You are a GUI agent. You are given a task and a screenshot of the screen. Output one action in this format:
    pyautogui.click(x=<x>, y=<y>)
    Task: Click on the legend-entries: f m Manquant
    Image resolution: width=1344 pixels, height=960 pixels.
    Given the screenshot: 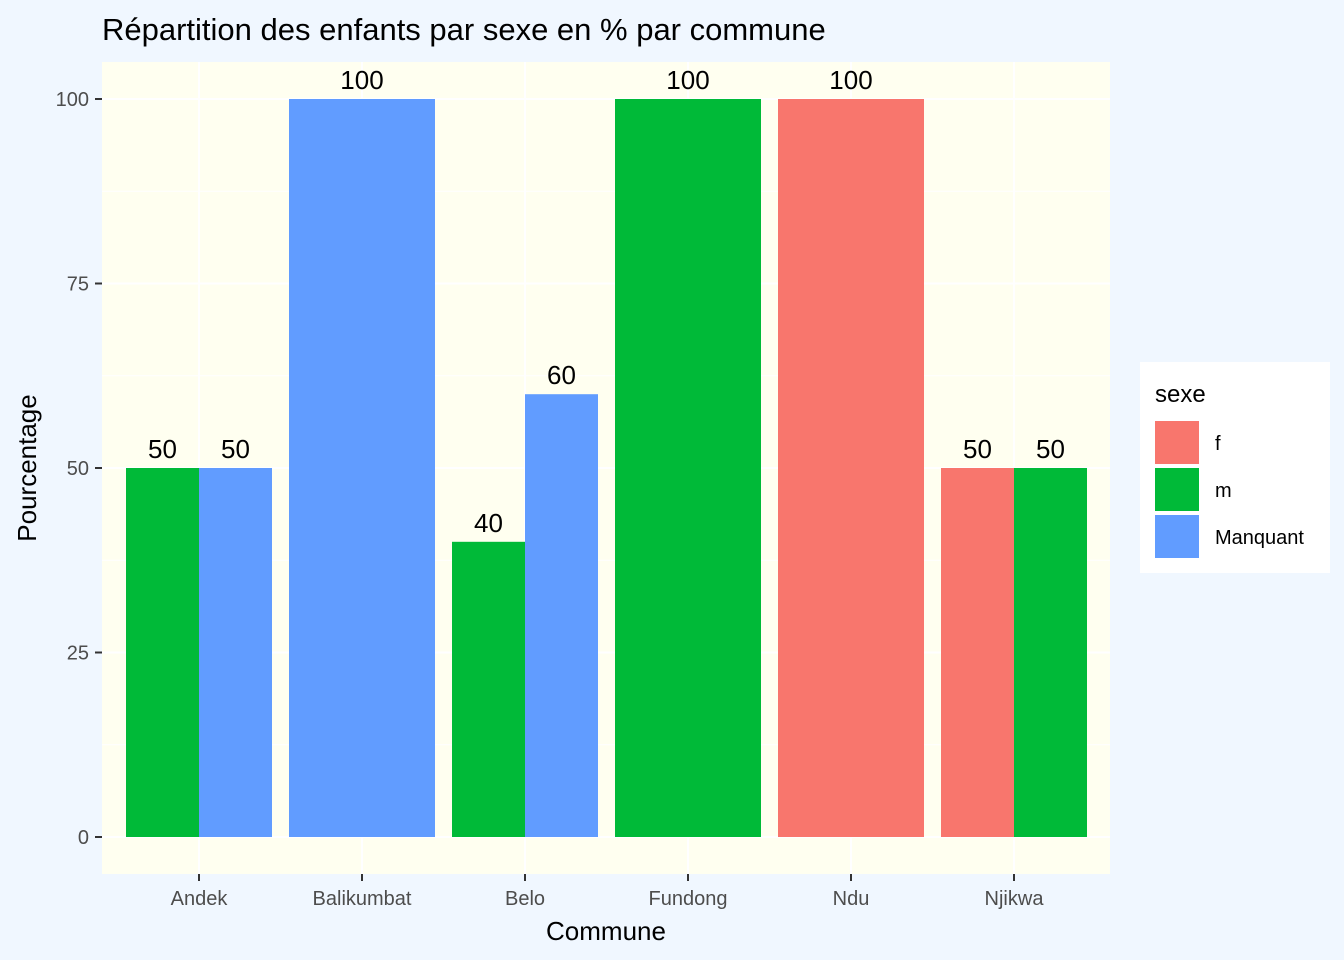 What is the action you would take?
    pyautogui.click(x=1229, y=489)
    